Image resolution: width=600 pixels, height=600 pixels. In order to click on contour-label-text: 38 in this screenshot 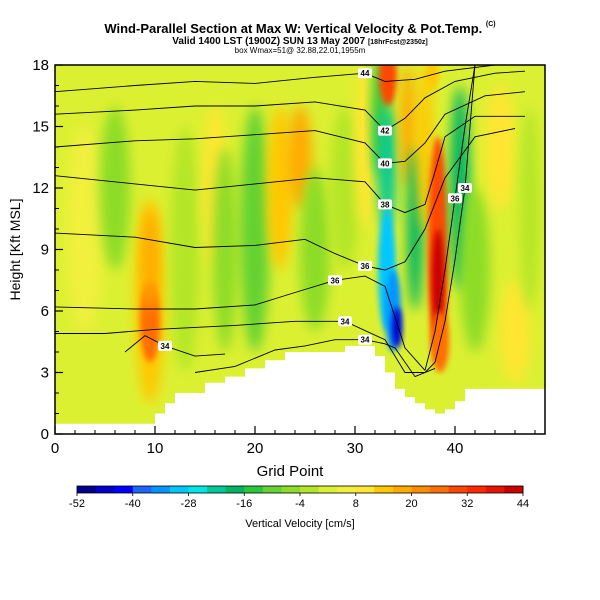, I will do `click(385, 204)`.